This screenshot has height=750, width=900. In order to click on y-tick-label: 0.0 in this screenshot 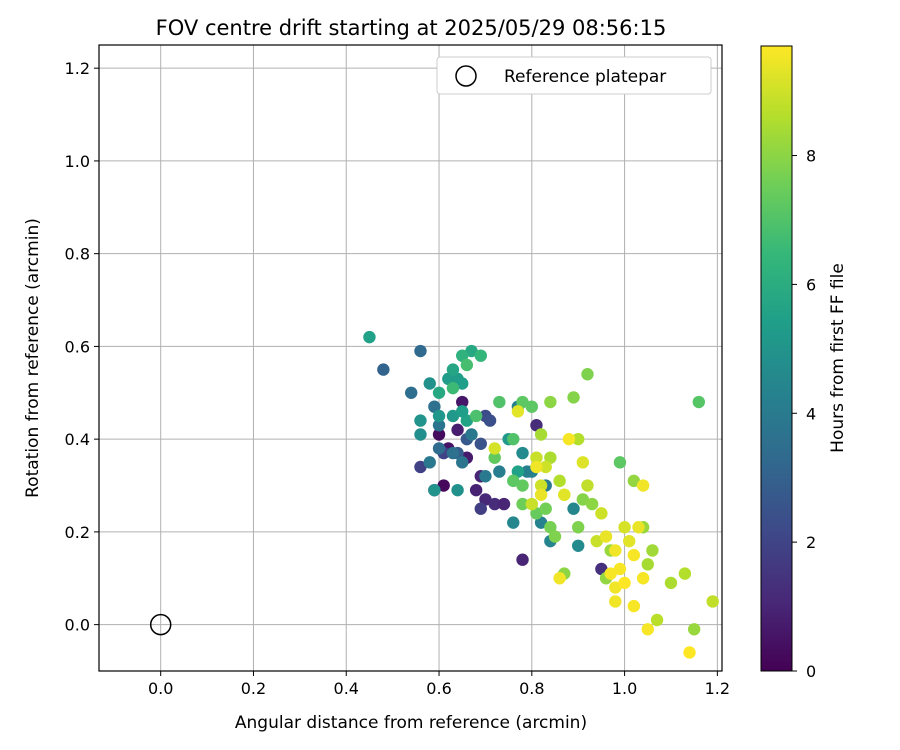, I will do `click(77, 625)`.